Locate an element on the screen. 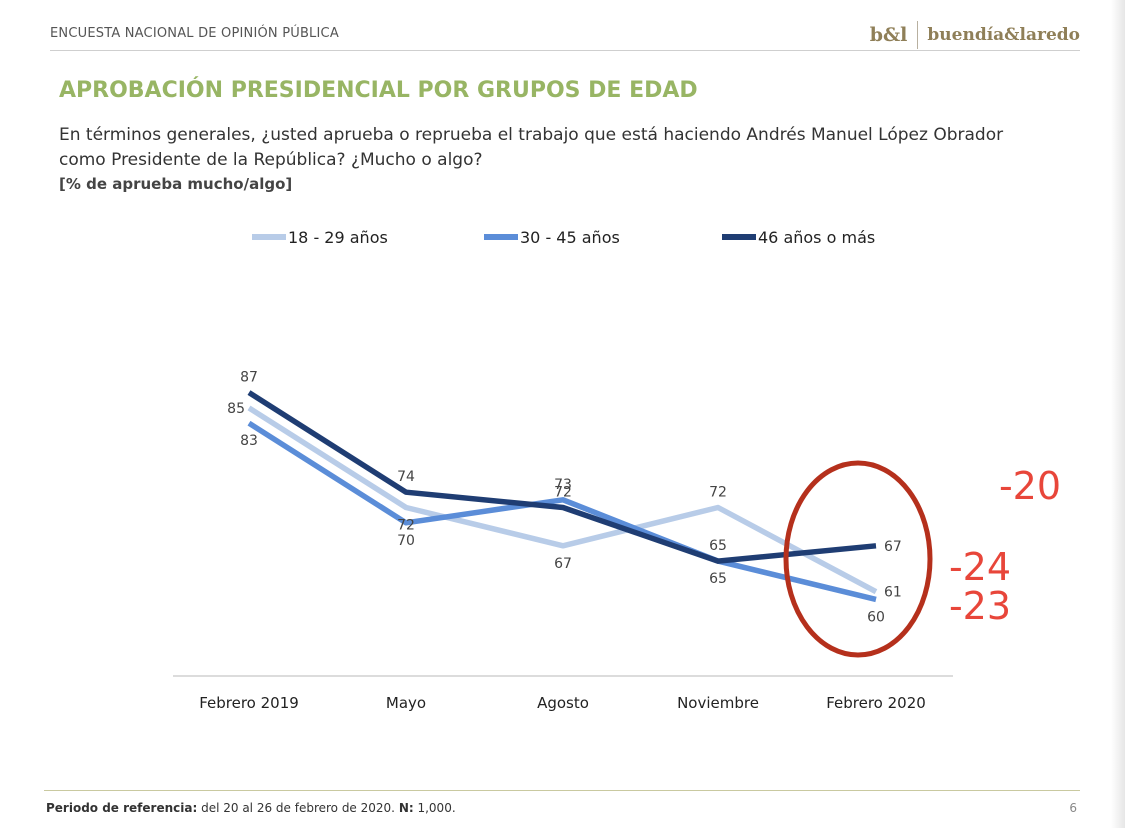  footer-n-value: 1,000. is located at coordinates (434, 808).